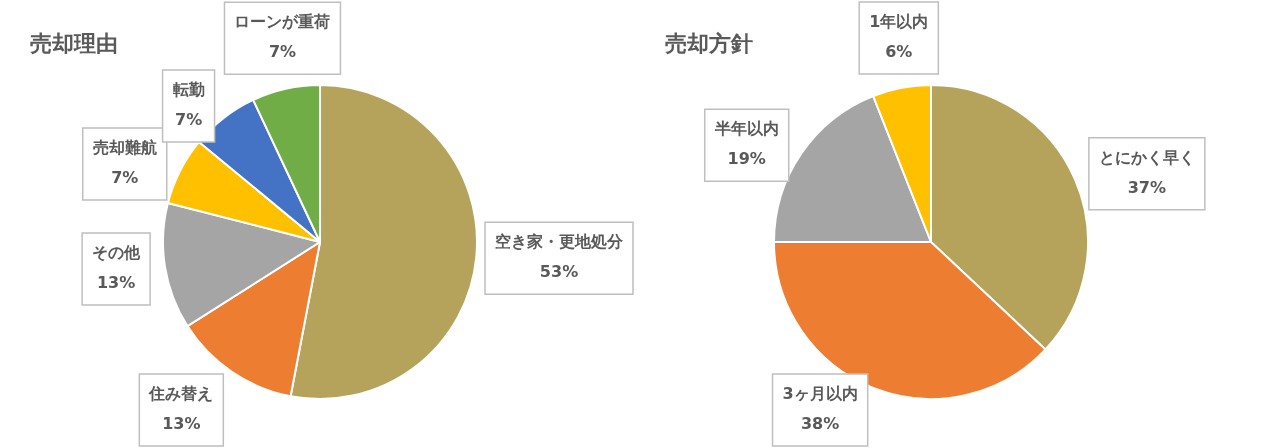 Image resolution: width=1270 pixels, height=448 pixels. I want to click on slice-label: 転勤, so click(188, 90).